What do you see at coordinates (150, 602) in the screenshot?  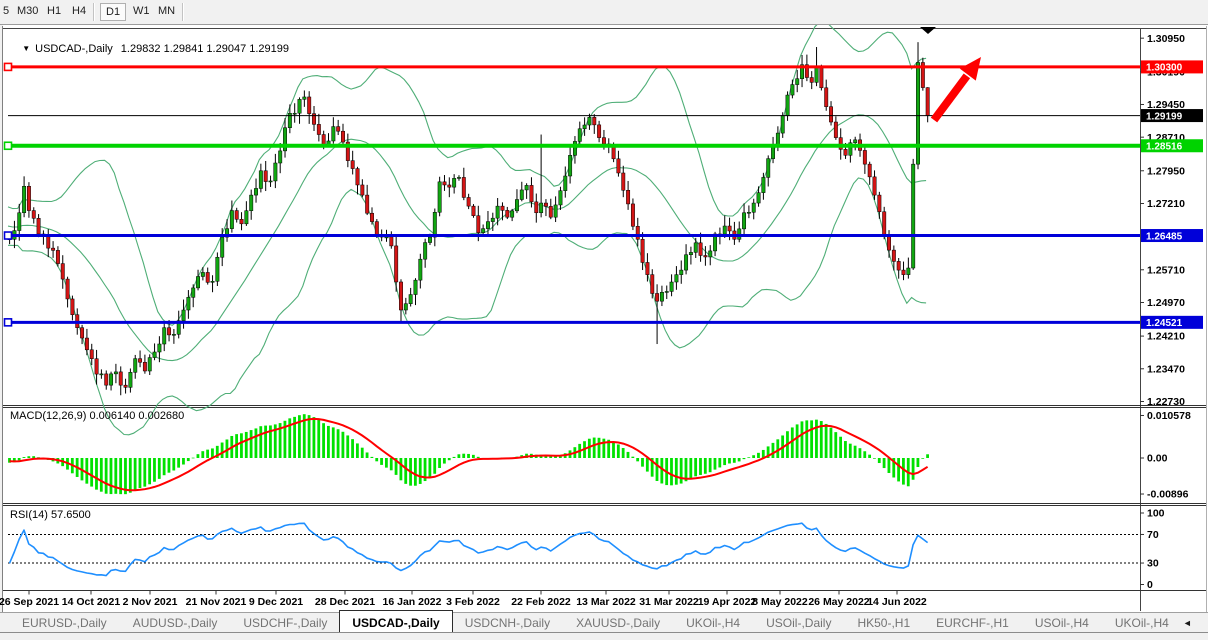 I see `svg-text: 2 Nov 2021` at bounding box center [150, 602].